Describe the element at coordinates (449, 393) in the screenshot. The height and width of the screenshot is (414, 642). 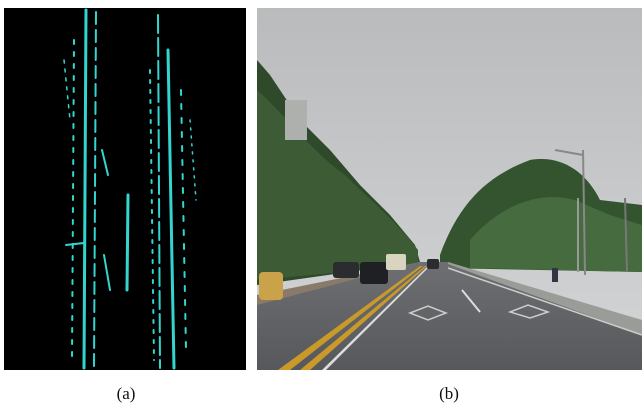
I see `panel-label: (b)` at that location.